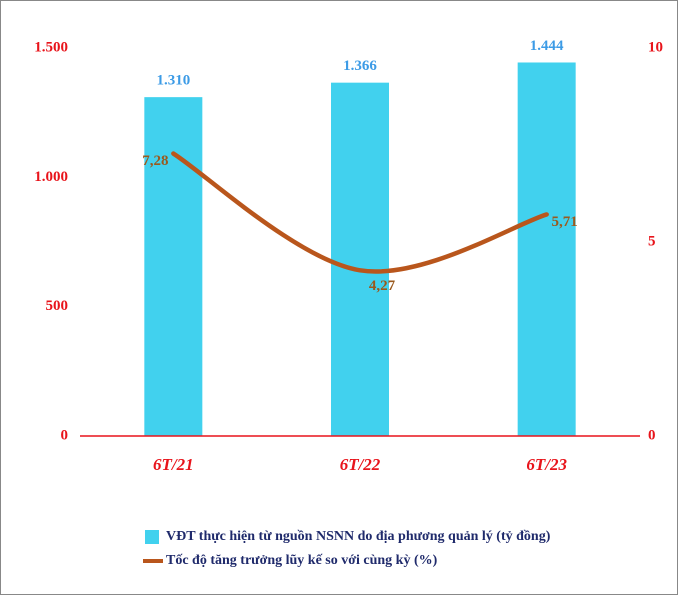 This screenshot has height=595, width=678. What do you see at coordinates (173, 464) in the screenshot?
I see `x-tick-label: 6T/21` at bounding box center [173, 464].